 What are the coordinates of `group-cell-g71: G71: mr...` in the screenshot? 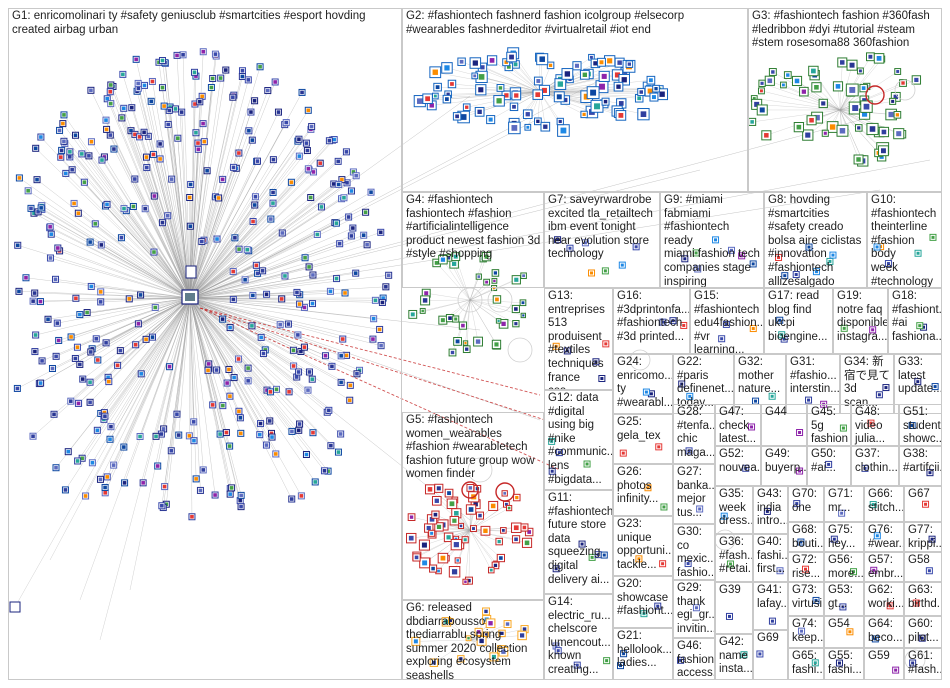 It's located at (844, 504).